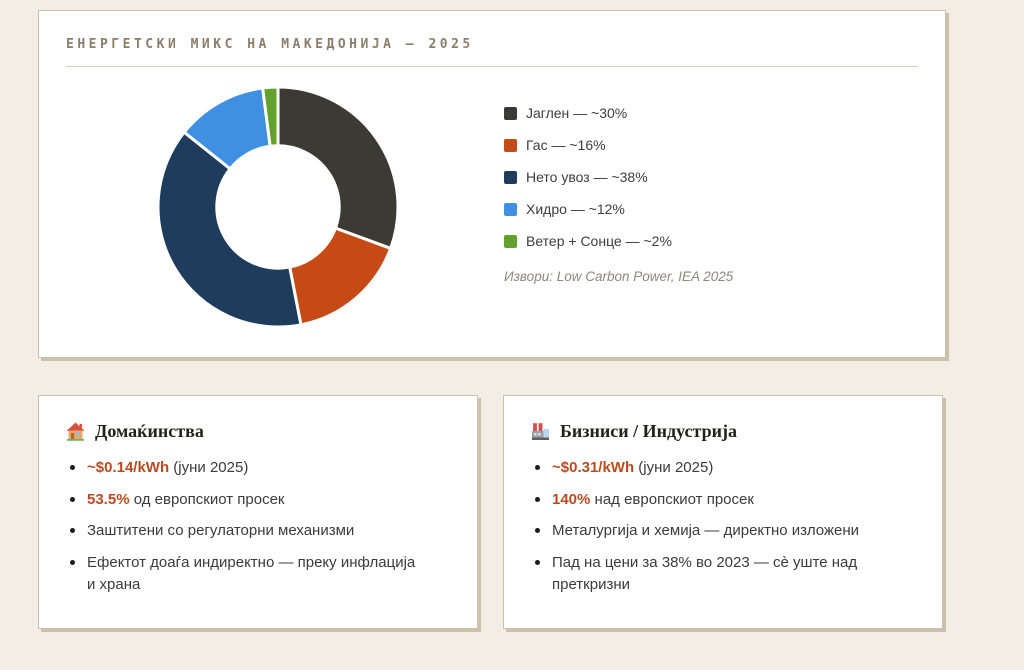 The width and height of the screenshot is (1024, 670). I want to click on legend-item-Нето увоз: Нето увоз — ~38%, so click(618, 177).